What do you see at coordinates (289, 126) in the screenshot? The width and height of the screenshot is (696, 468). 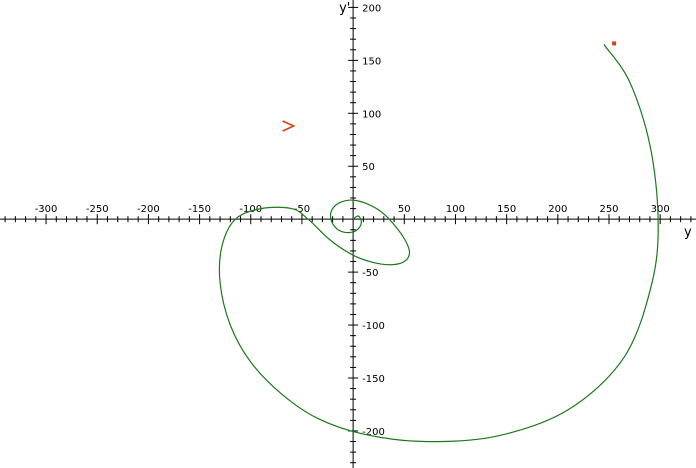 I see `direction-arrow-icon` at bounding box center [289, 126].